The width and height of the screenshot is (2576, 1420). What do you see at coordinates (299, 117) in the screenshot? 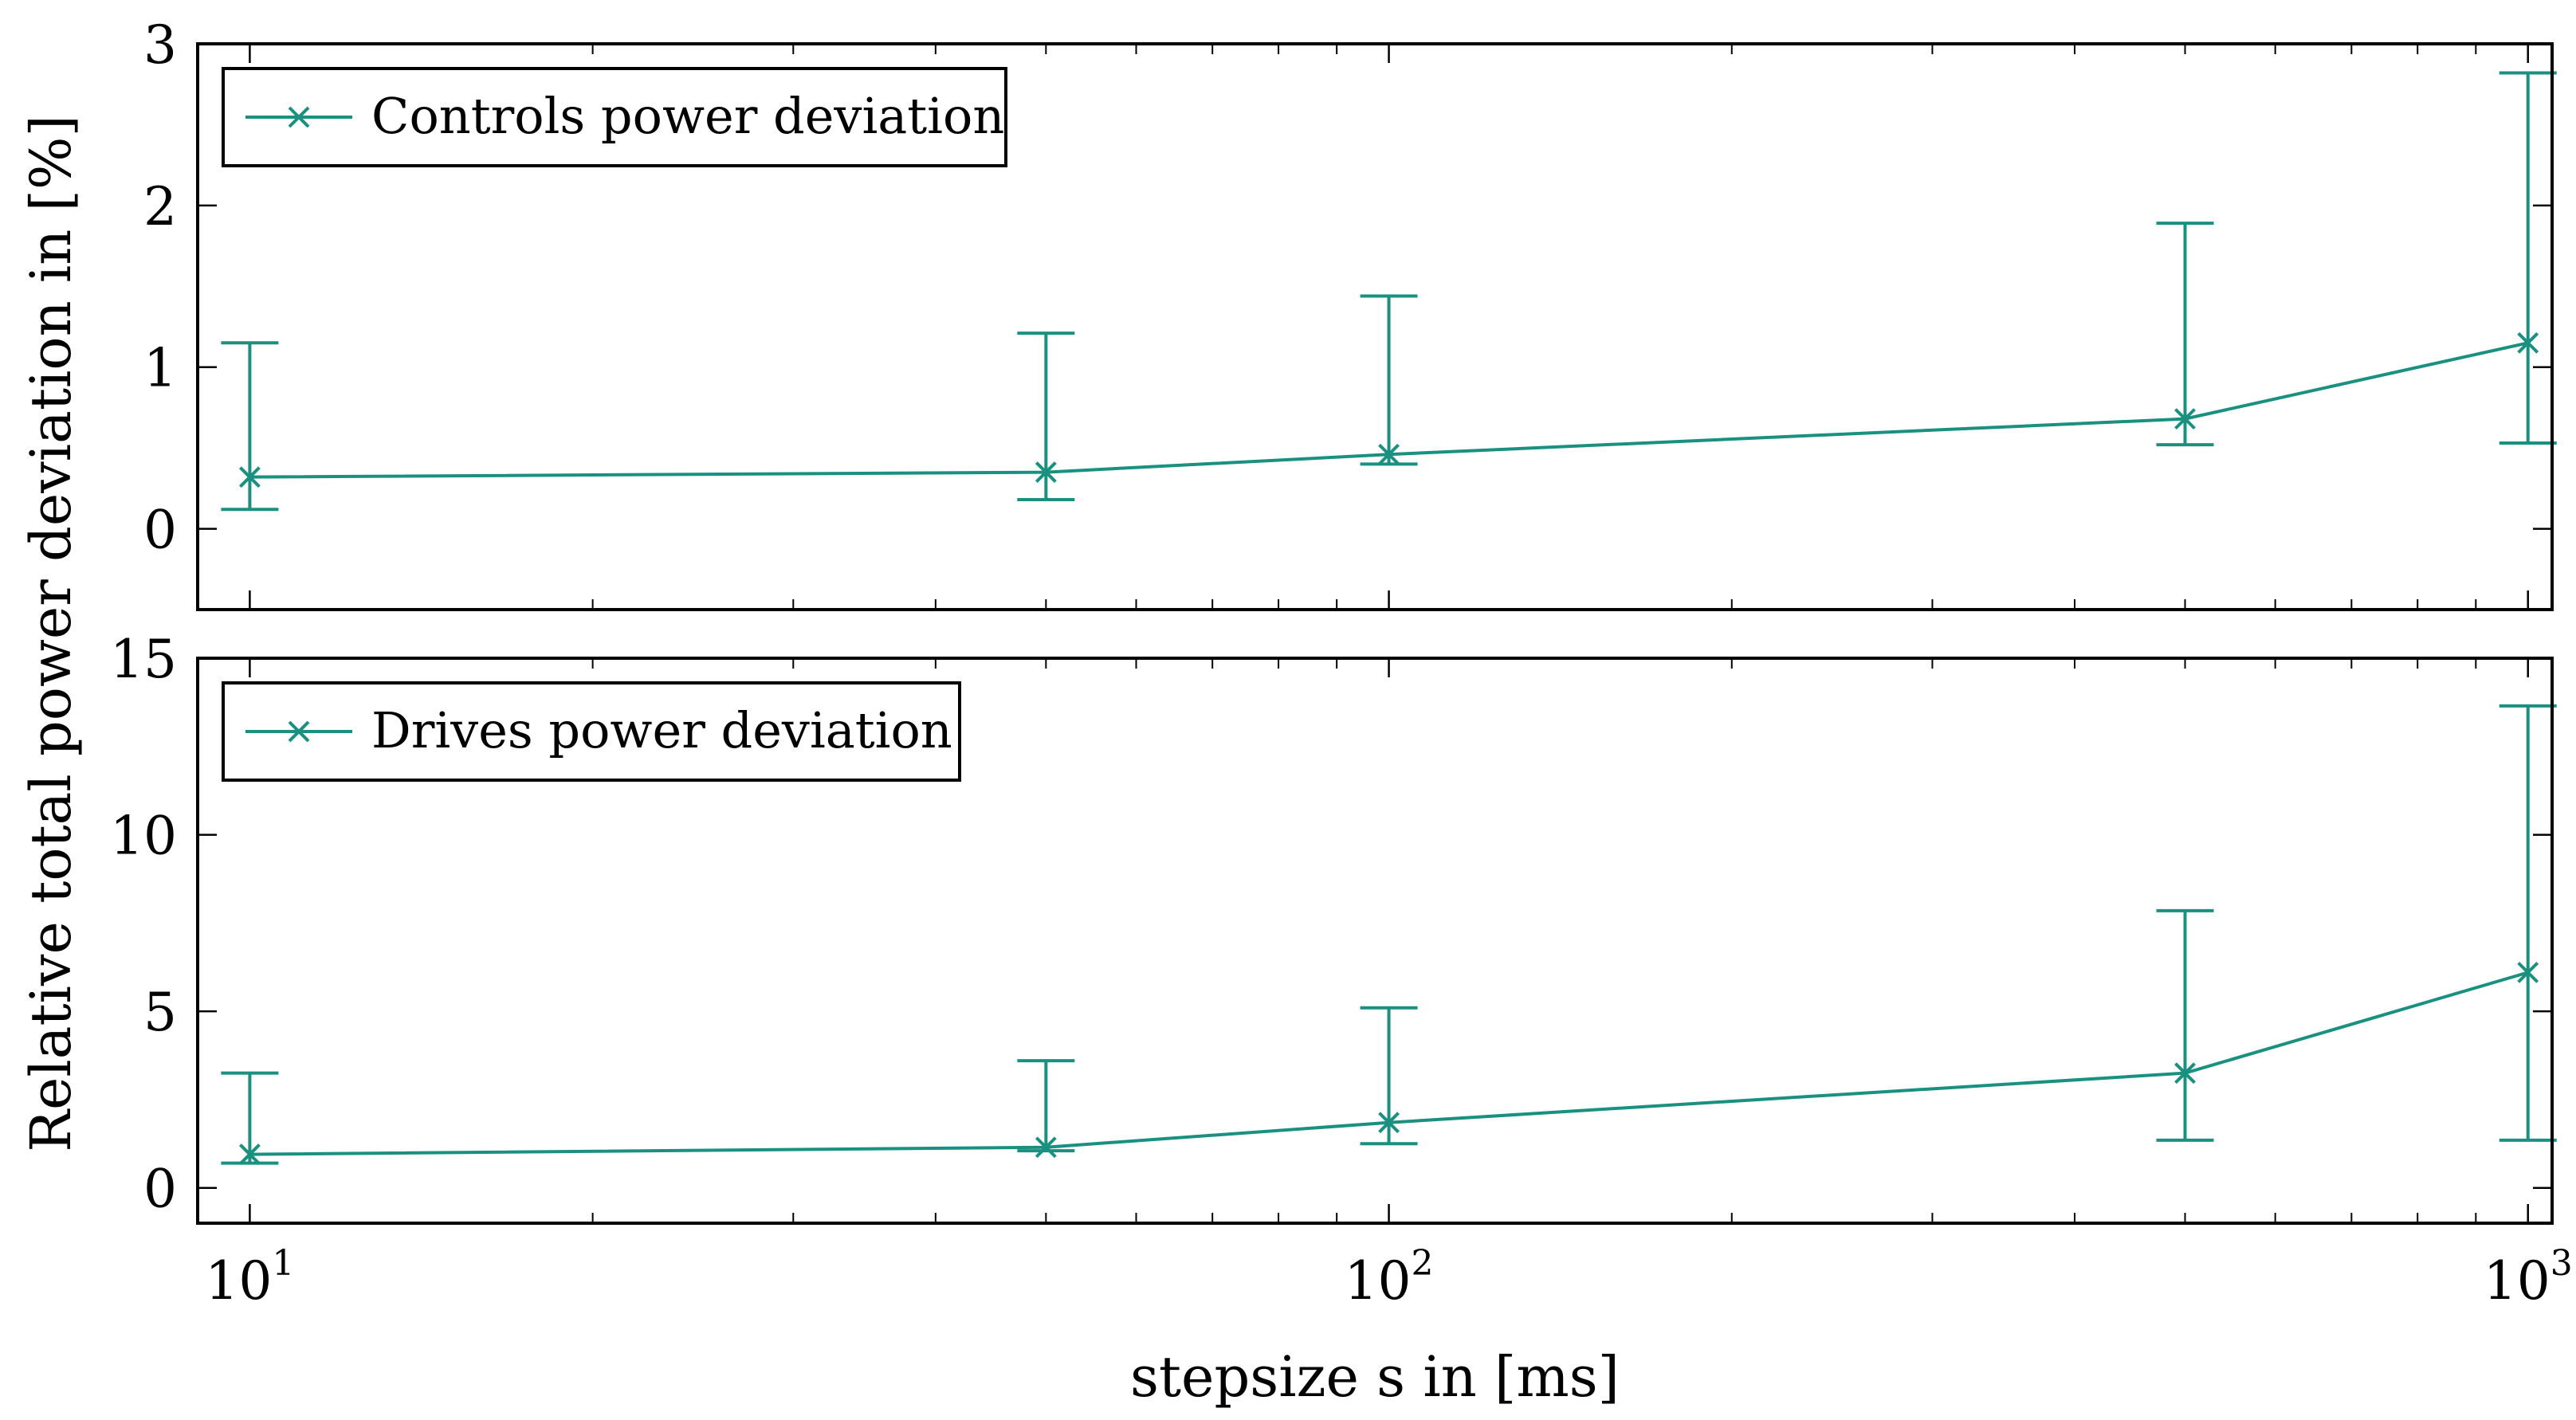
I see `controls-legend-marker` at bounding box center [299, 117].